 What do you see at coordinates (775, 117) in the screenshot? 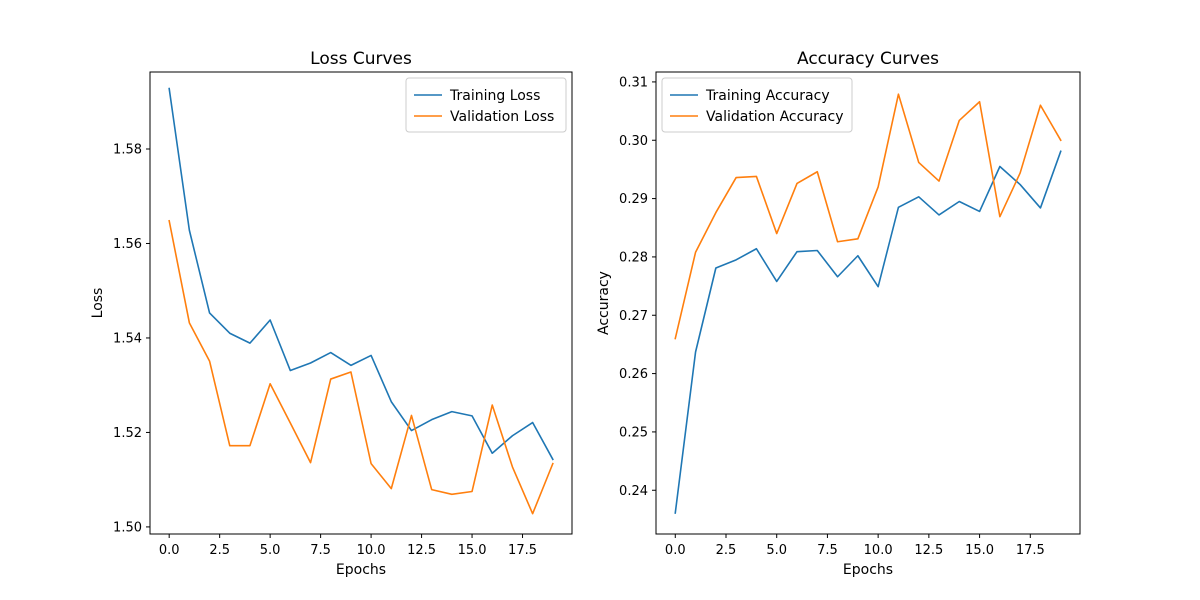
I see `chart-2-legend-label: Validation Accuracy` at bounding box center [775, 117].